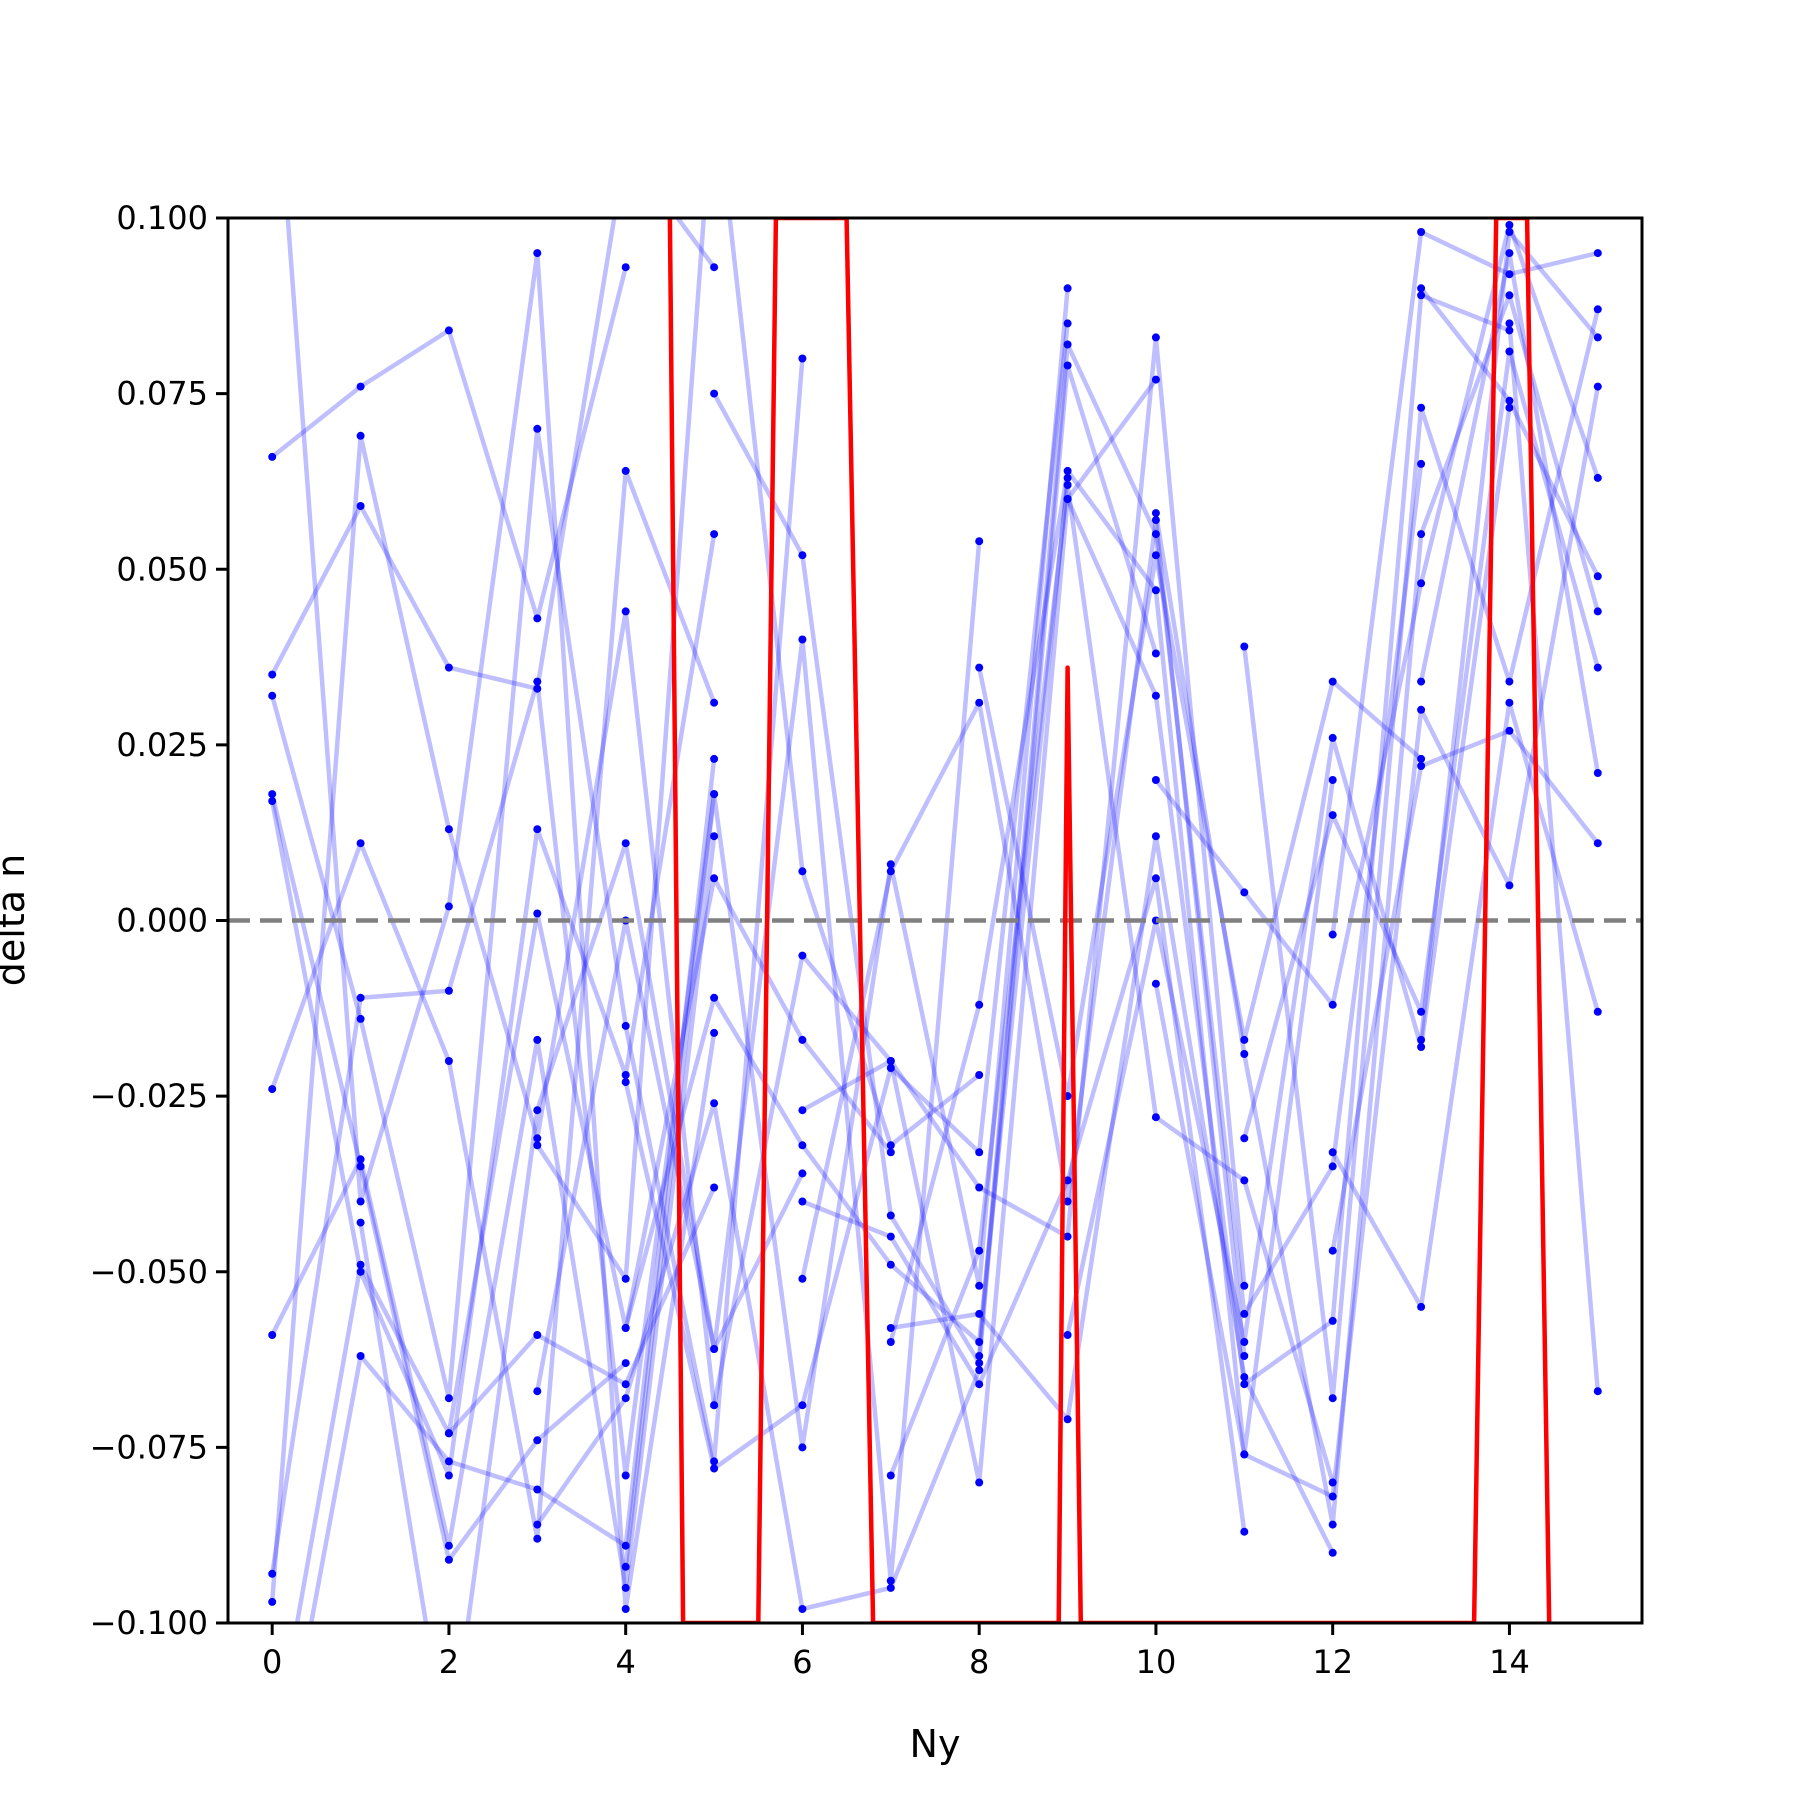  Describe the element at coordinates (935, 1744) in the screenshot. I see `x-axis-title: Ny` at that location.